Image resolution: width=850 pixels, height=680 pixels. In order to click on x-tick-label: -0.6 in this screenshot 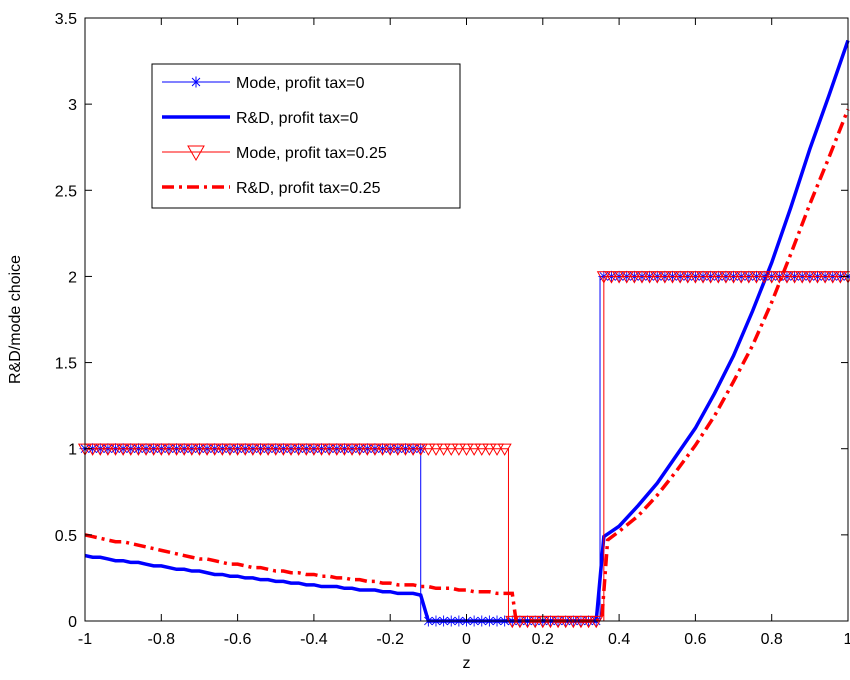, I will do `click(238, 639)`.